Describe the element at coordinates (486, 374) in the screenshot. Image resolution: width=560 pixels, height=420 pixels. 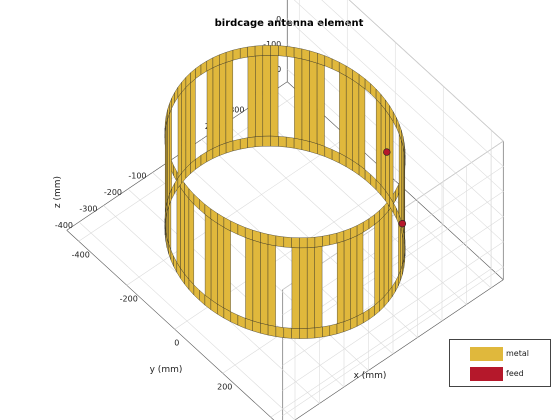
I see `legend-swatch-feed` at that location.